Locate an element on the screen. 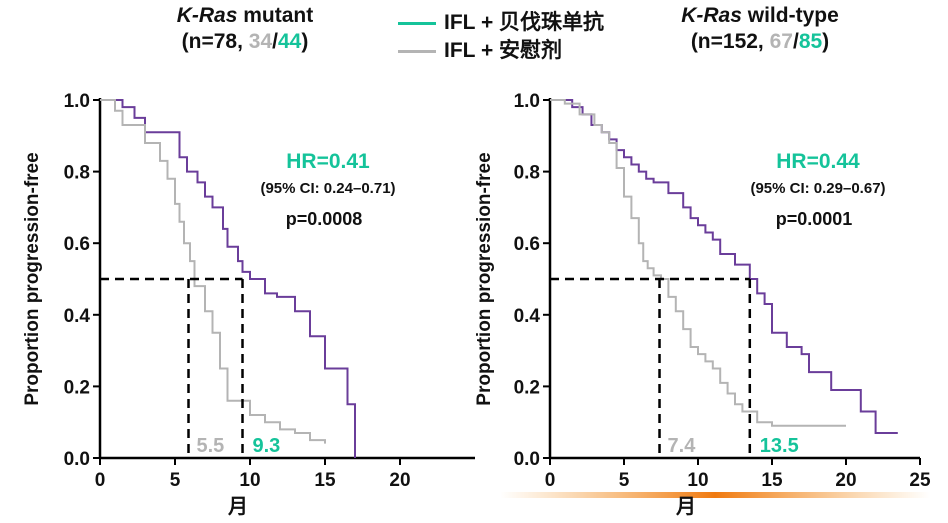 The image size is (948, 523). legend-swatch-control is located at coordinates (417, 51).